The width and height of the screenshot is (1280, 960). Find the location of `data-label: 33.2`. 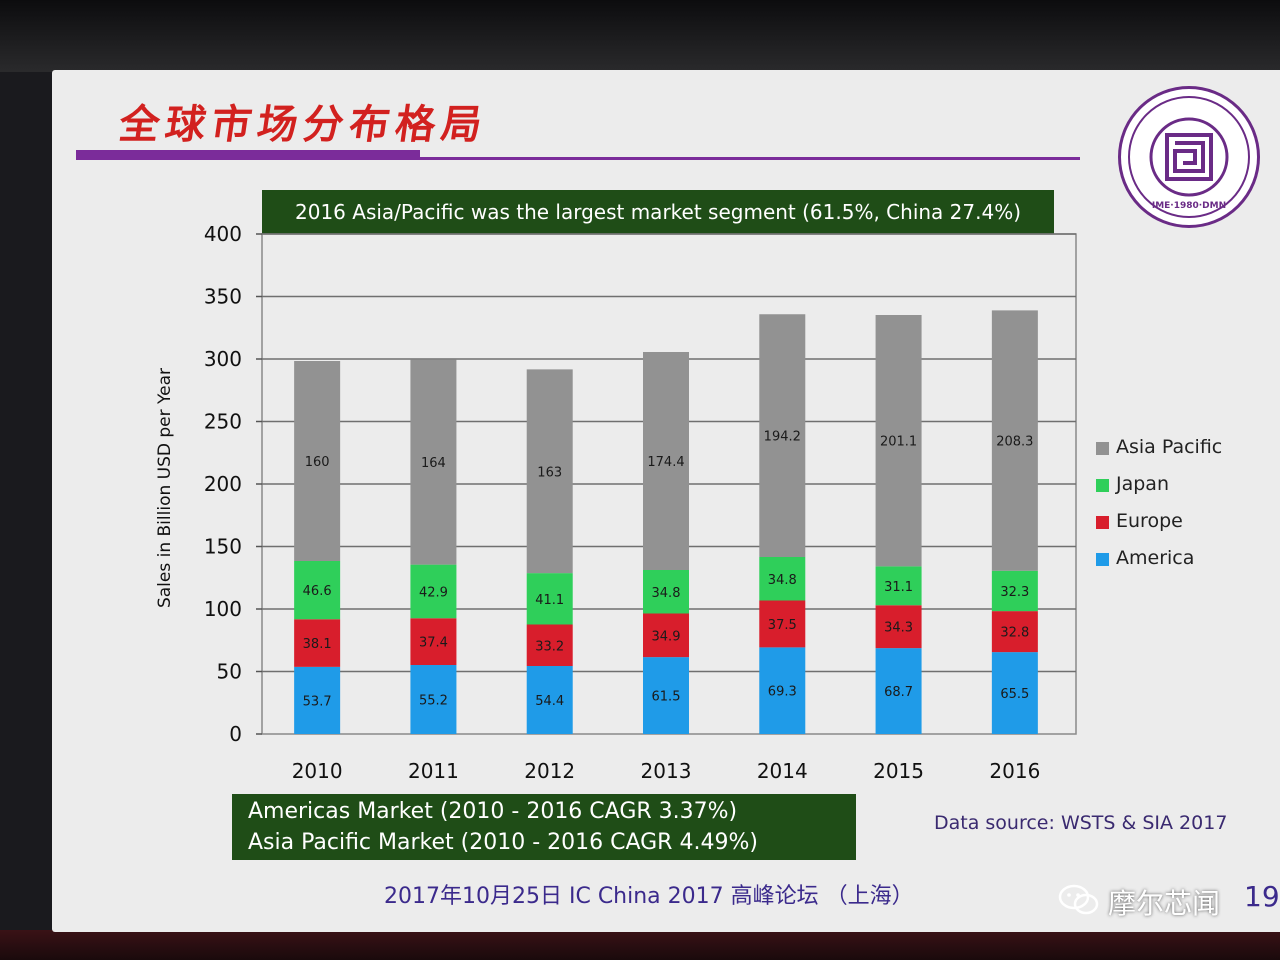

data-label: 33.2 is located at coordinates (549, 646).